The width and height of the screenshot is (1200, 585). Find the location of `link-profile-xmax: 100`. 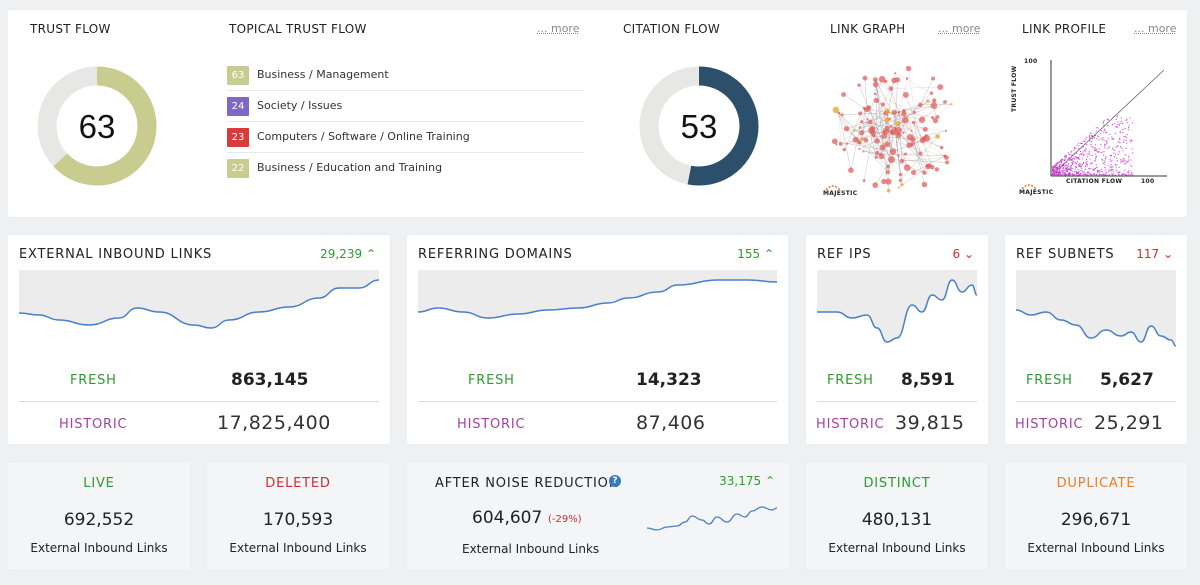

link-profile-xmax: 100 is located at coordinates (1148, 181).